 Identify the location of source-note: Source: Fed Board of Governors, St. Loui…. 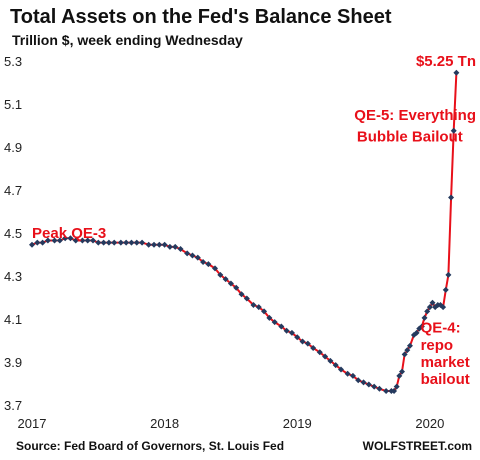
(150, 446).